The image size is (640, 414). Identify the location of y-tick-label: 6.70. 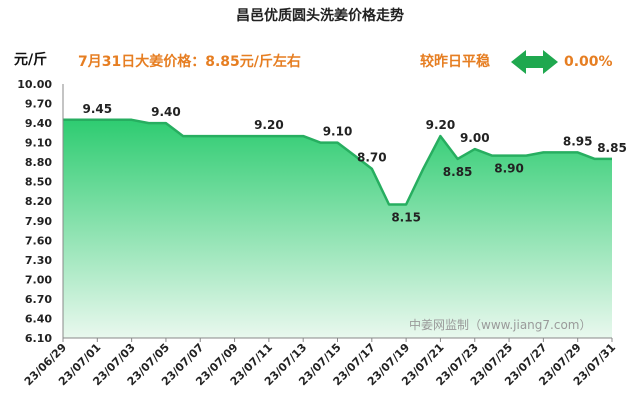
(38, 299).